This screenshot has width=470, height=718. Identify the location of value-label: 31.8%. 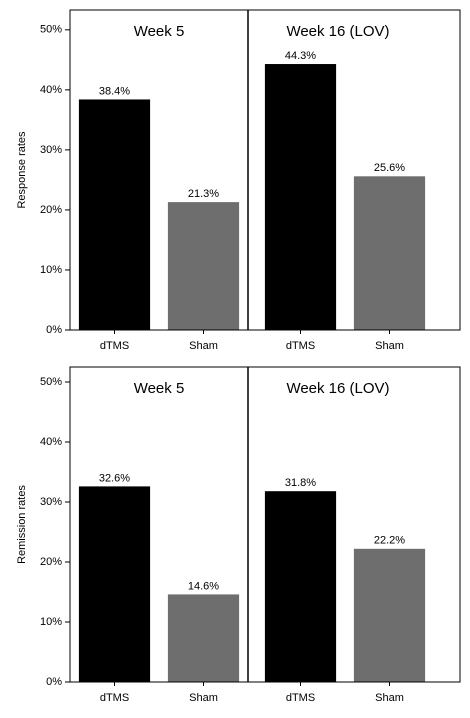
(300, 483).